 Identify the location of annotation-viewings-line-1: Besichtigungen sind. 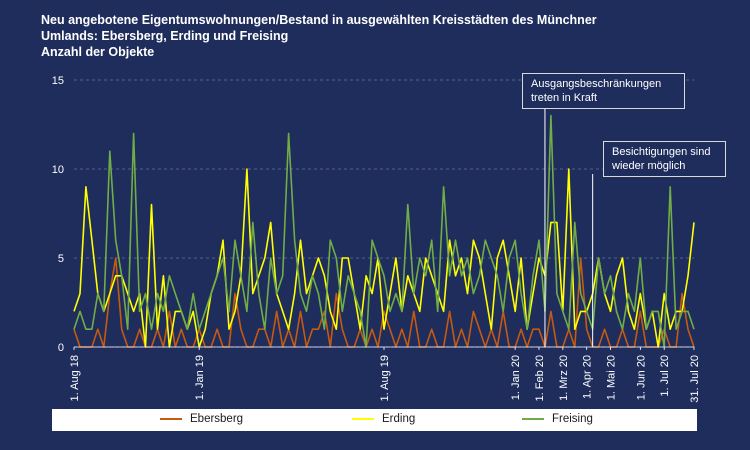
(661, 152).